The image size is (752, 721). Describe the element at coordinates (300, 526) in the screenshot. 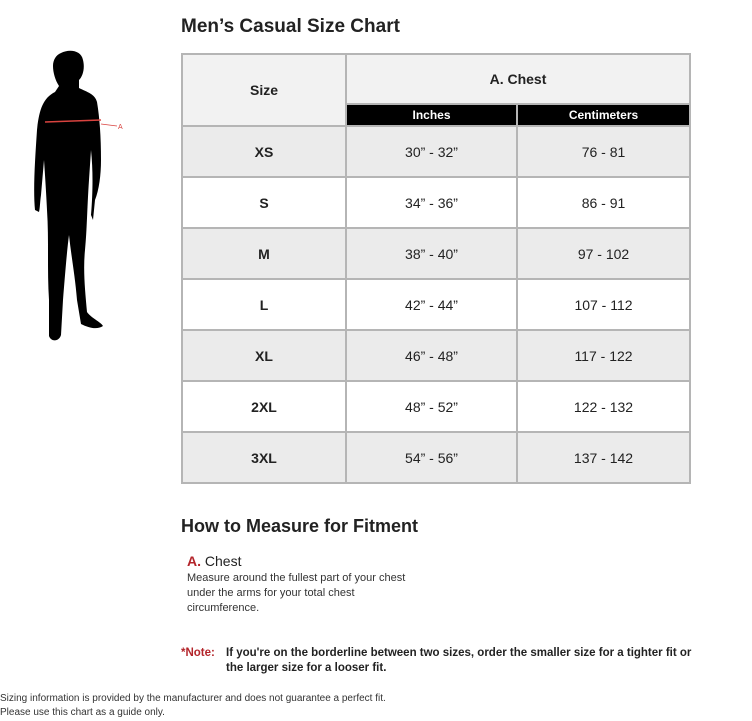

I see `measure-heading: How to Measure for Fitment` at that location.